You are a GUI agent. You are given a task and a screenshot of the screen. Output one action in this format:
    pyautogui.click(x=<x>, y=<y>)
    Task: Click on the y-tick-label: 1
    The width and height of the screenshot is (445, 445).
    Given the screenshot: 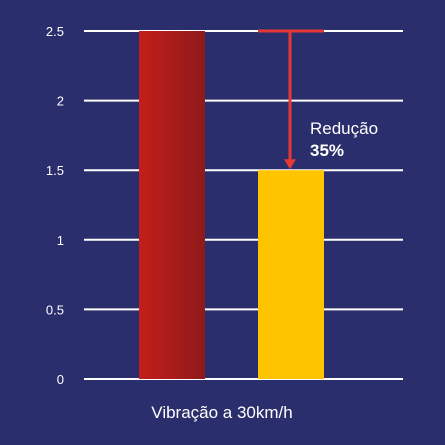 What is the action you would take?
    pyautogui.click(x=60, y=240)
    